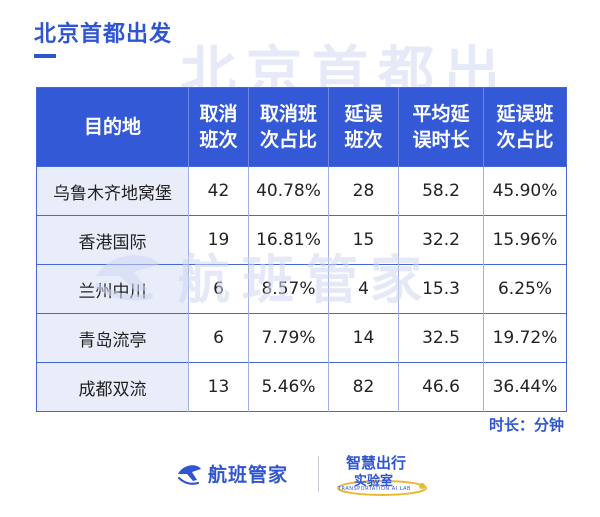 The height and width of the screenshot is (517, 600). What do you see at coordinates (441, 191) in the screenshot?
I see `cell-average-delay: 58.2` at bounding box center [441, 191].